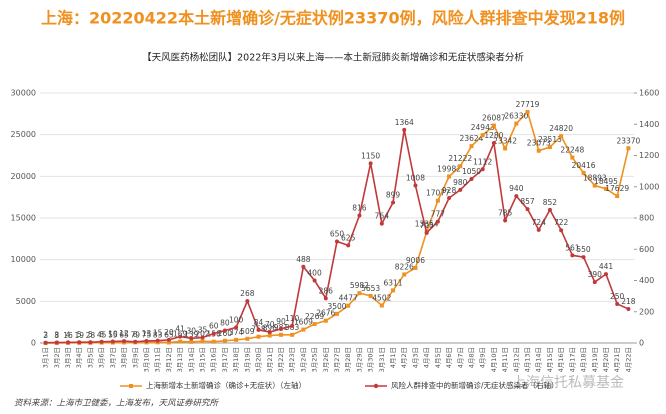 Image resolution: width=666 pixels, height=414 pixels. I want to click on x-tick-label: 3月20日, so click(259, 359).